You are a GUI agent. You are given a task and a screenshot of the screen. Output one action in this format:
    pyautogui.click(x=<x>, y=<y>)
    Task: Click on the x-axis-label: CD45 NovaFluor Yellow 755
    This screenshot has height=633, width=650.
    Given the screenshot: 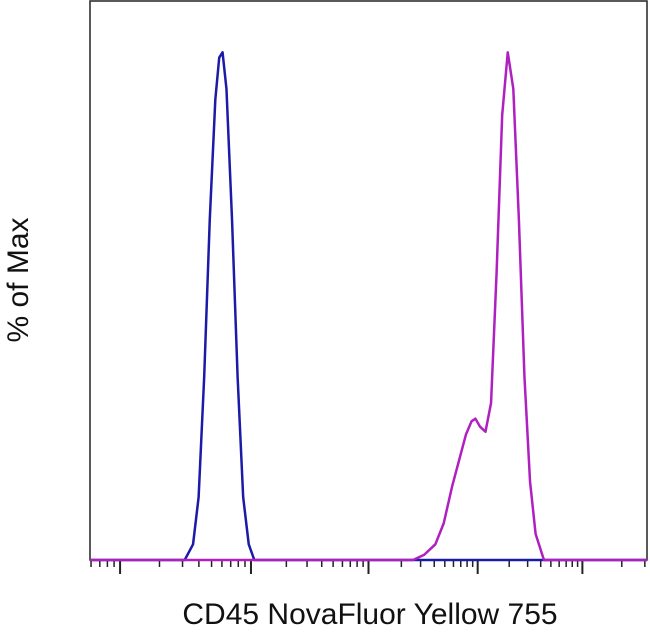 What is the action you would take?
    pyautogui.click(x=369, y=614)
    